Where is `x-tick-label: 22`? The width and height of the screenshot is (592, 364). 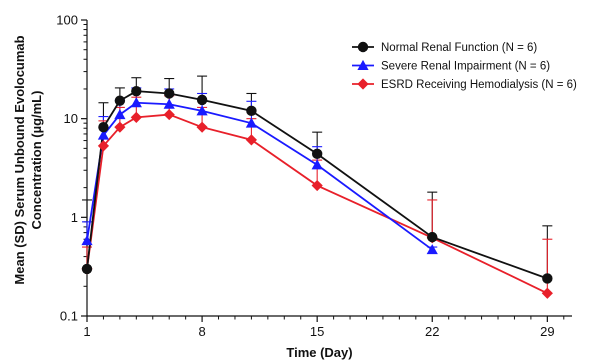 x-tick-label: 22 is located at coordinates (432, 331).